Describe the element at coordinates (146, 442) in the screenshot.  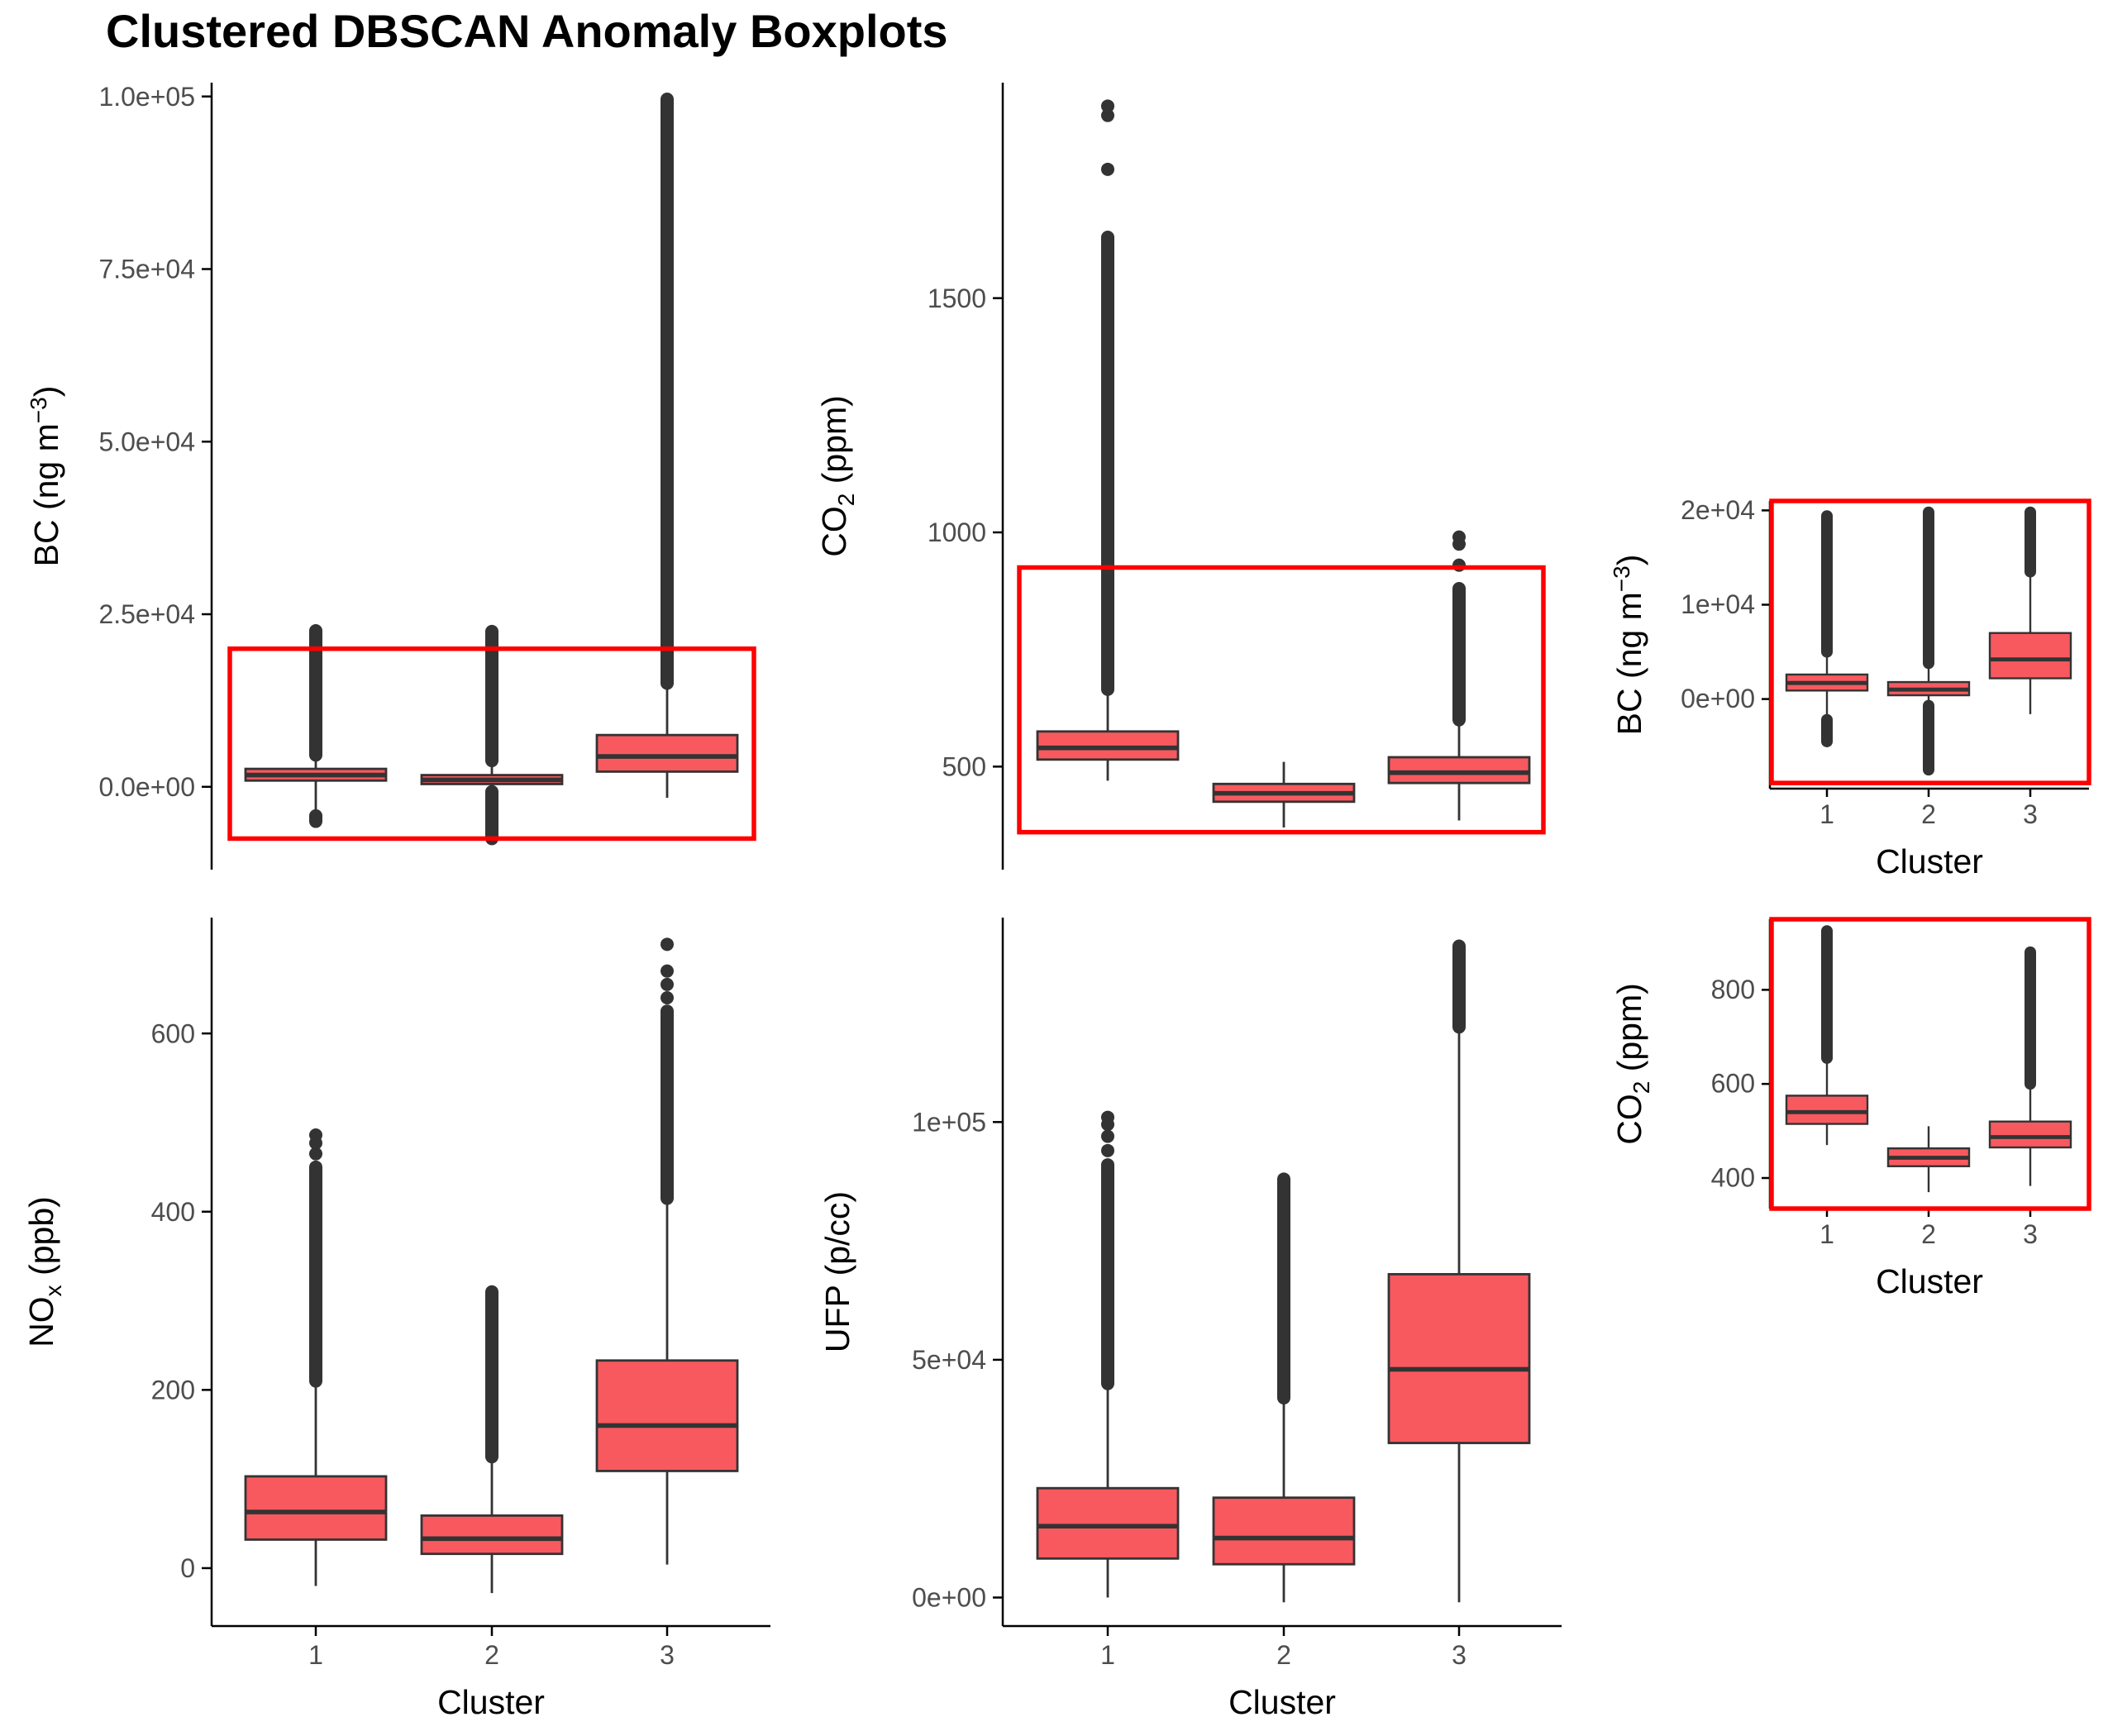
I see `y-tick-label: 5.0e+04` at that location.